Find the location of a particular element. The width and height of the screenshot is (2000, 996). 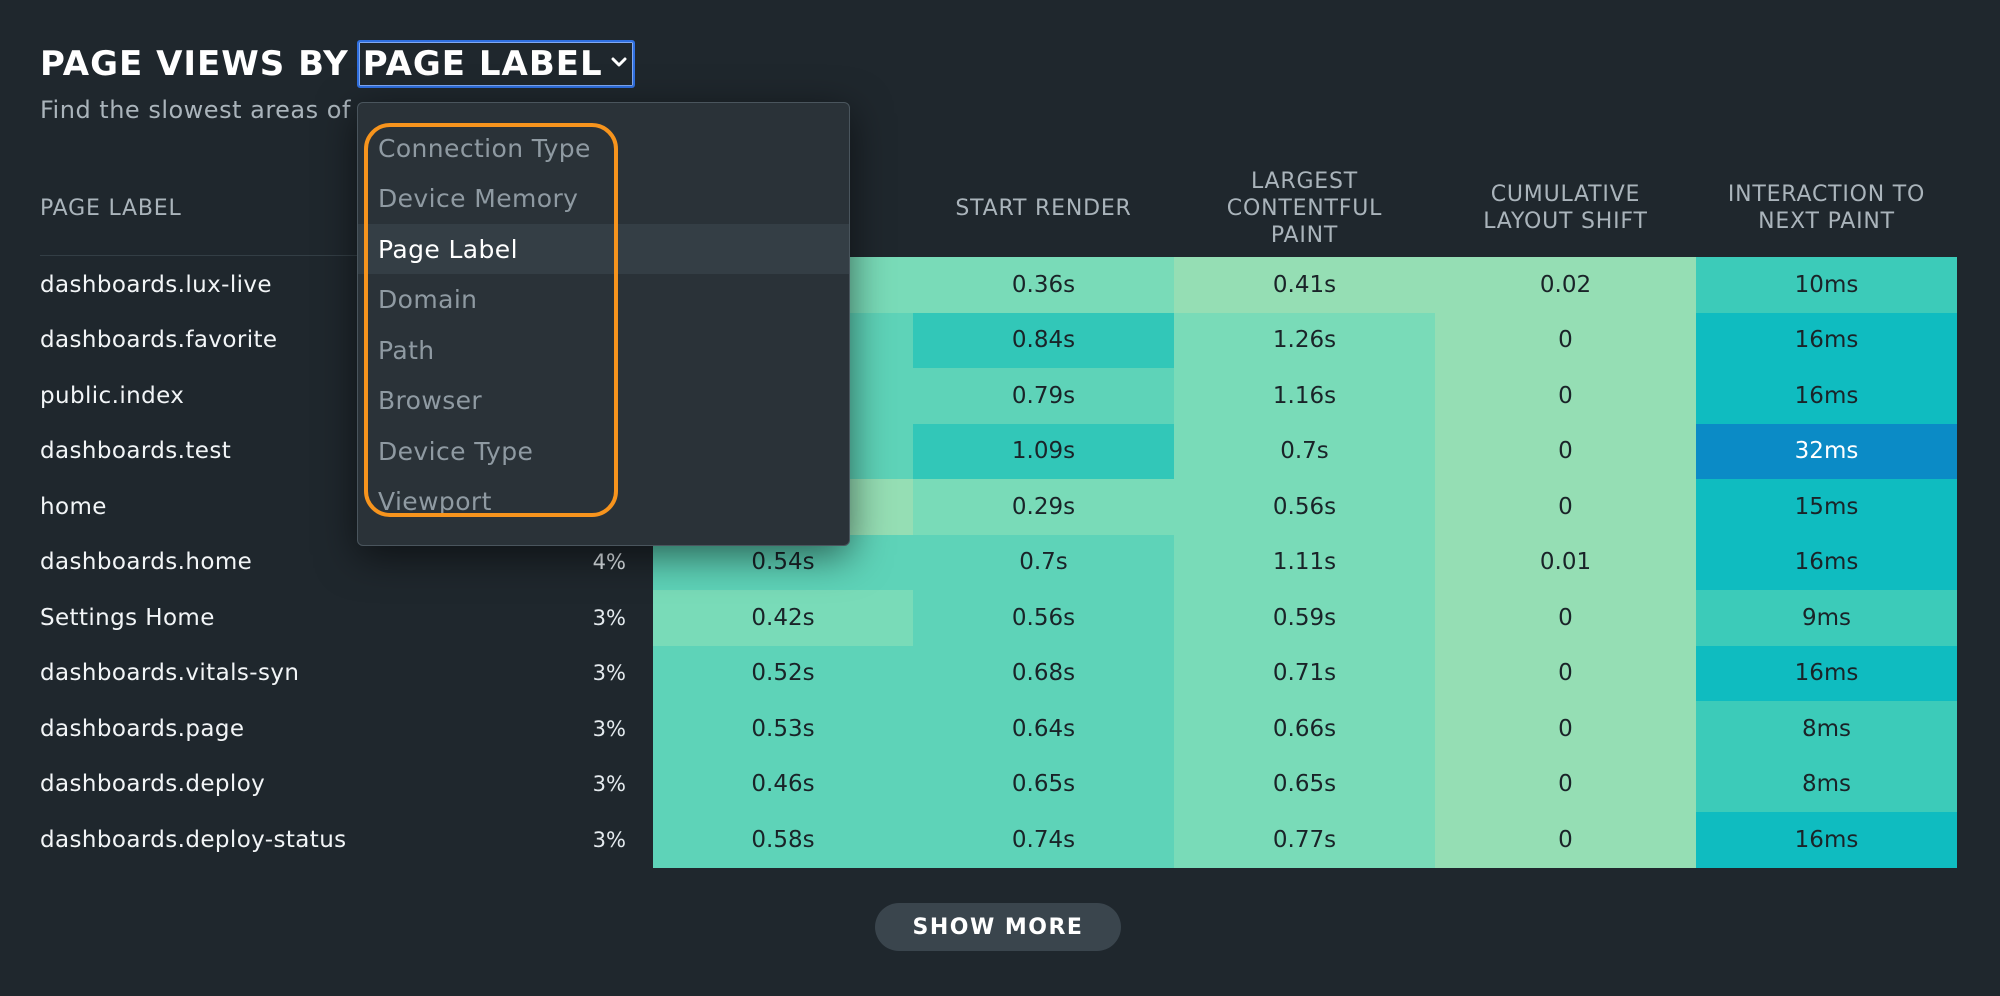

table-row: dashboards.home 4% 0.54s 0.7s 1.11s 0.01 16ms is located at coordinates (1000, 562).